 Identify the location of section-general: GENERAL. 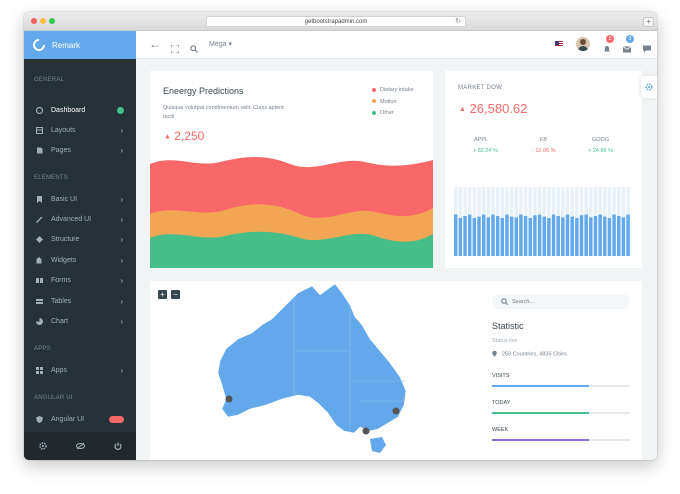
(49, 80).